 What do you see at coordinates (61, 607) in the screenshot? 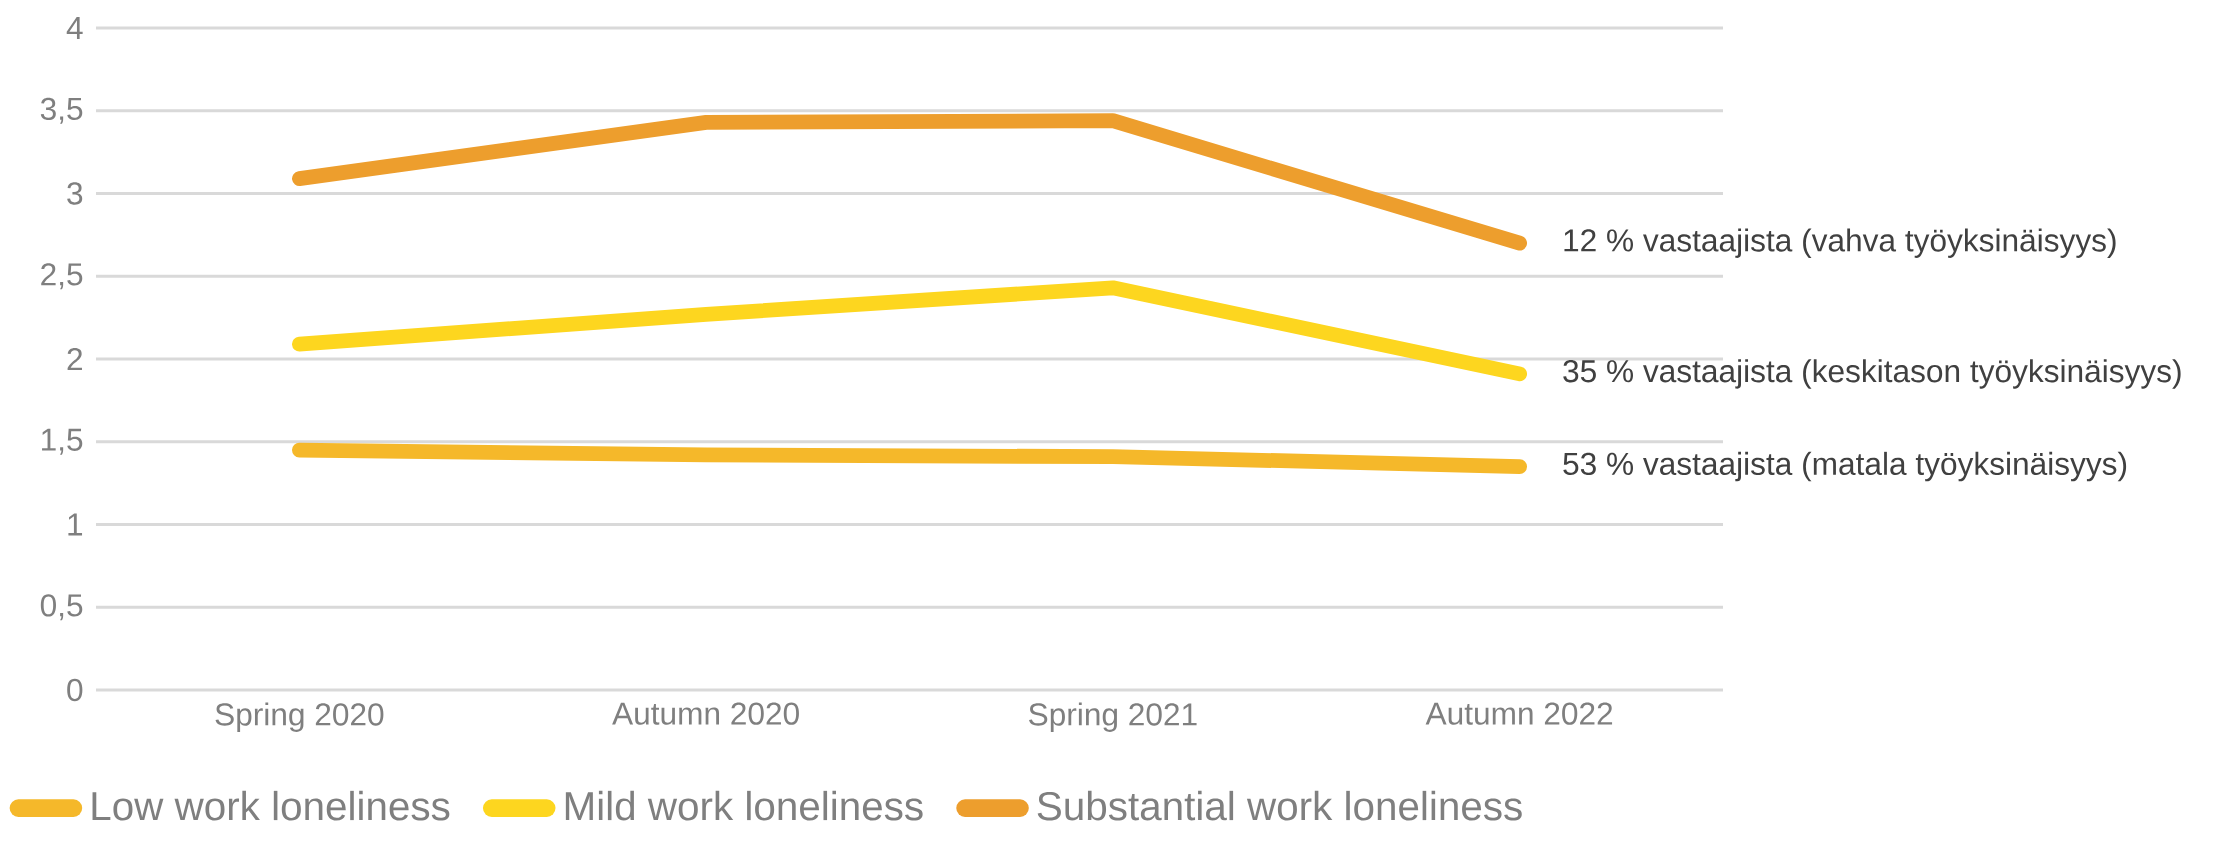
I see `y-tick-label: 0,5` at bounding box center [61, 607].